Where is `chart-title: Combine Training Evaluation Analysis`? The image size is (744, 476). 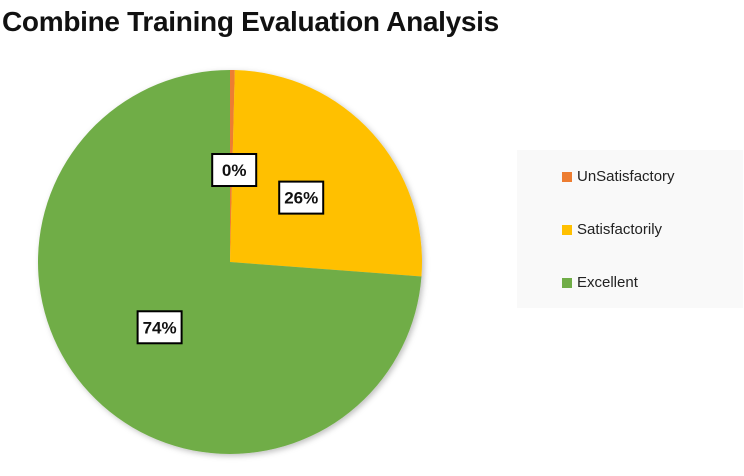
chart-title: Combine Training Evaluation Analysis is located at coordinates (250, 21).